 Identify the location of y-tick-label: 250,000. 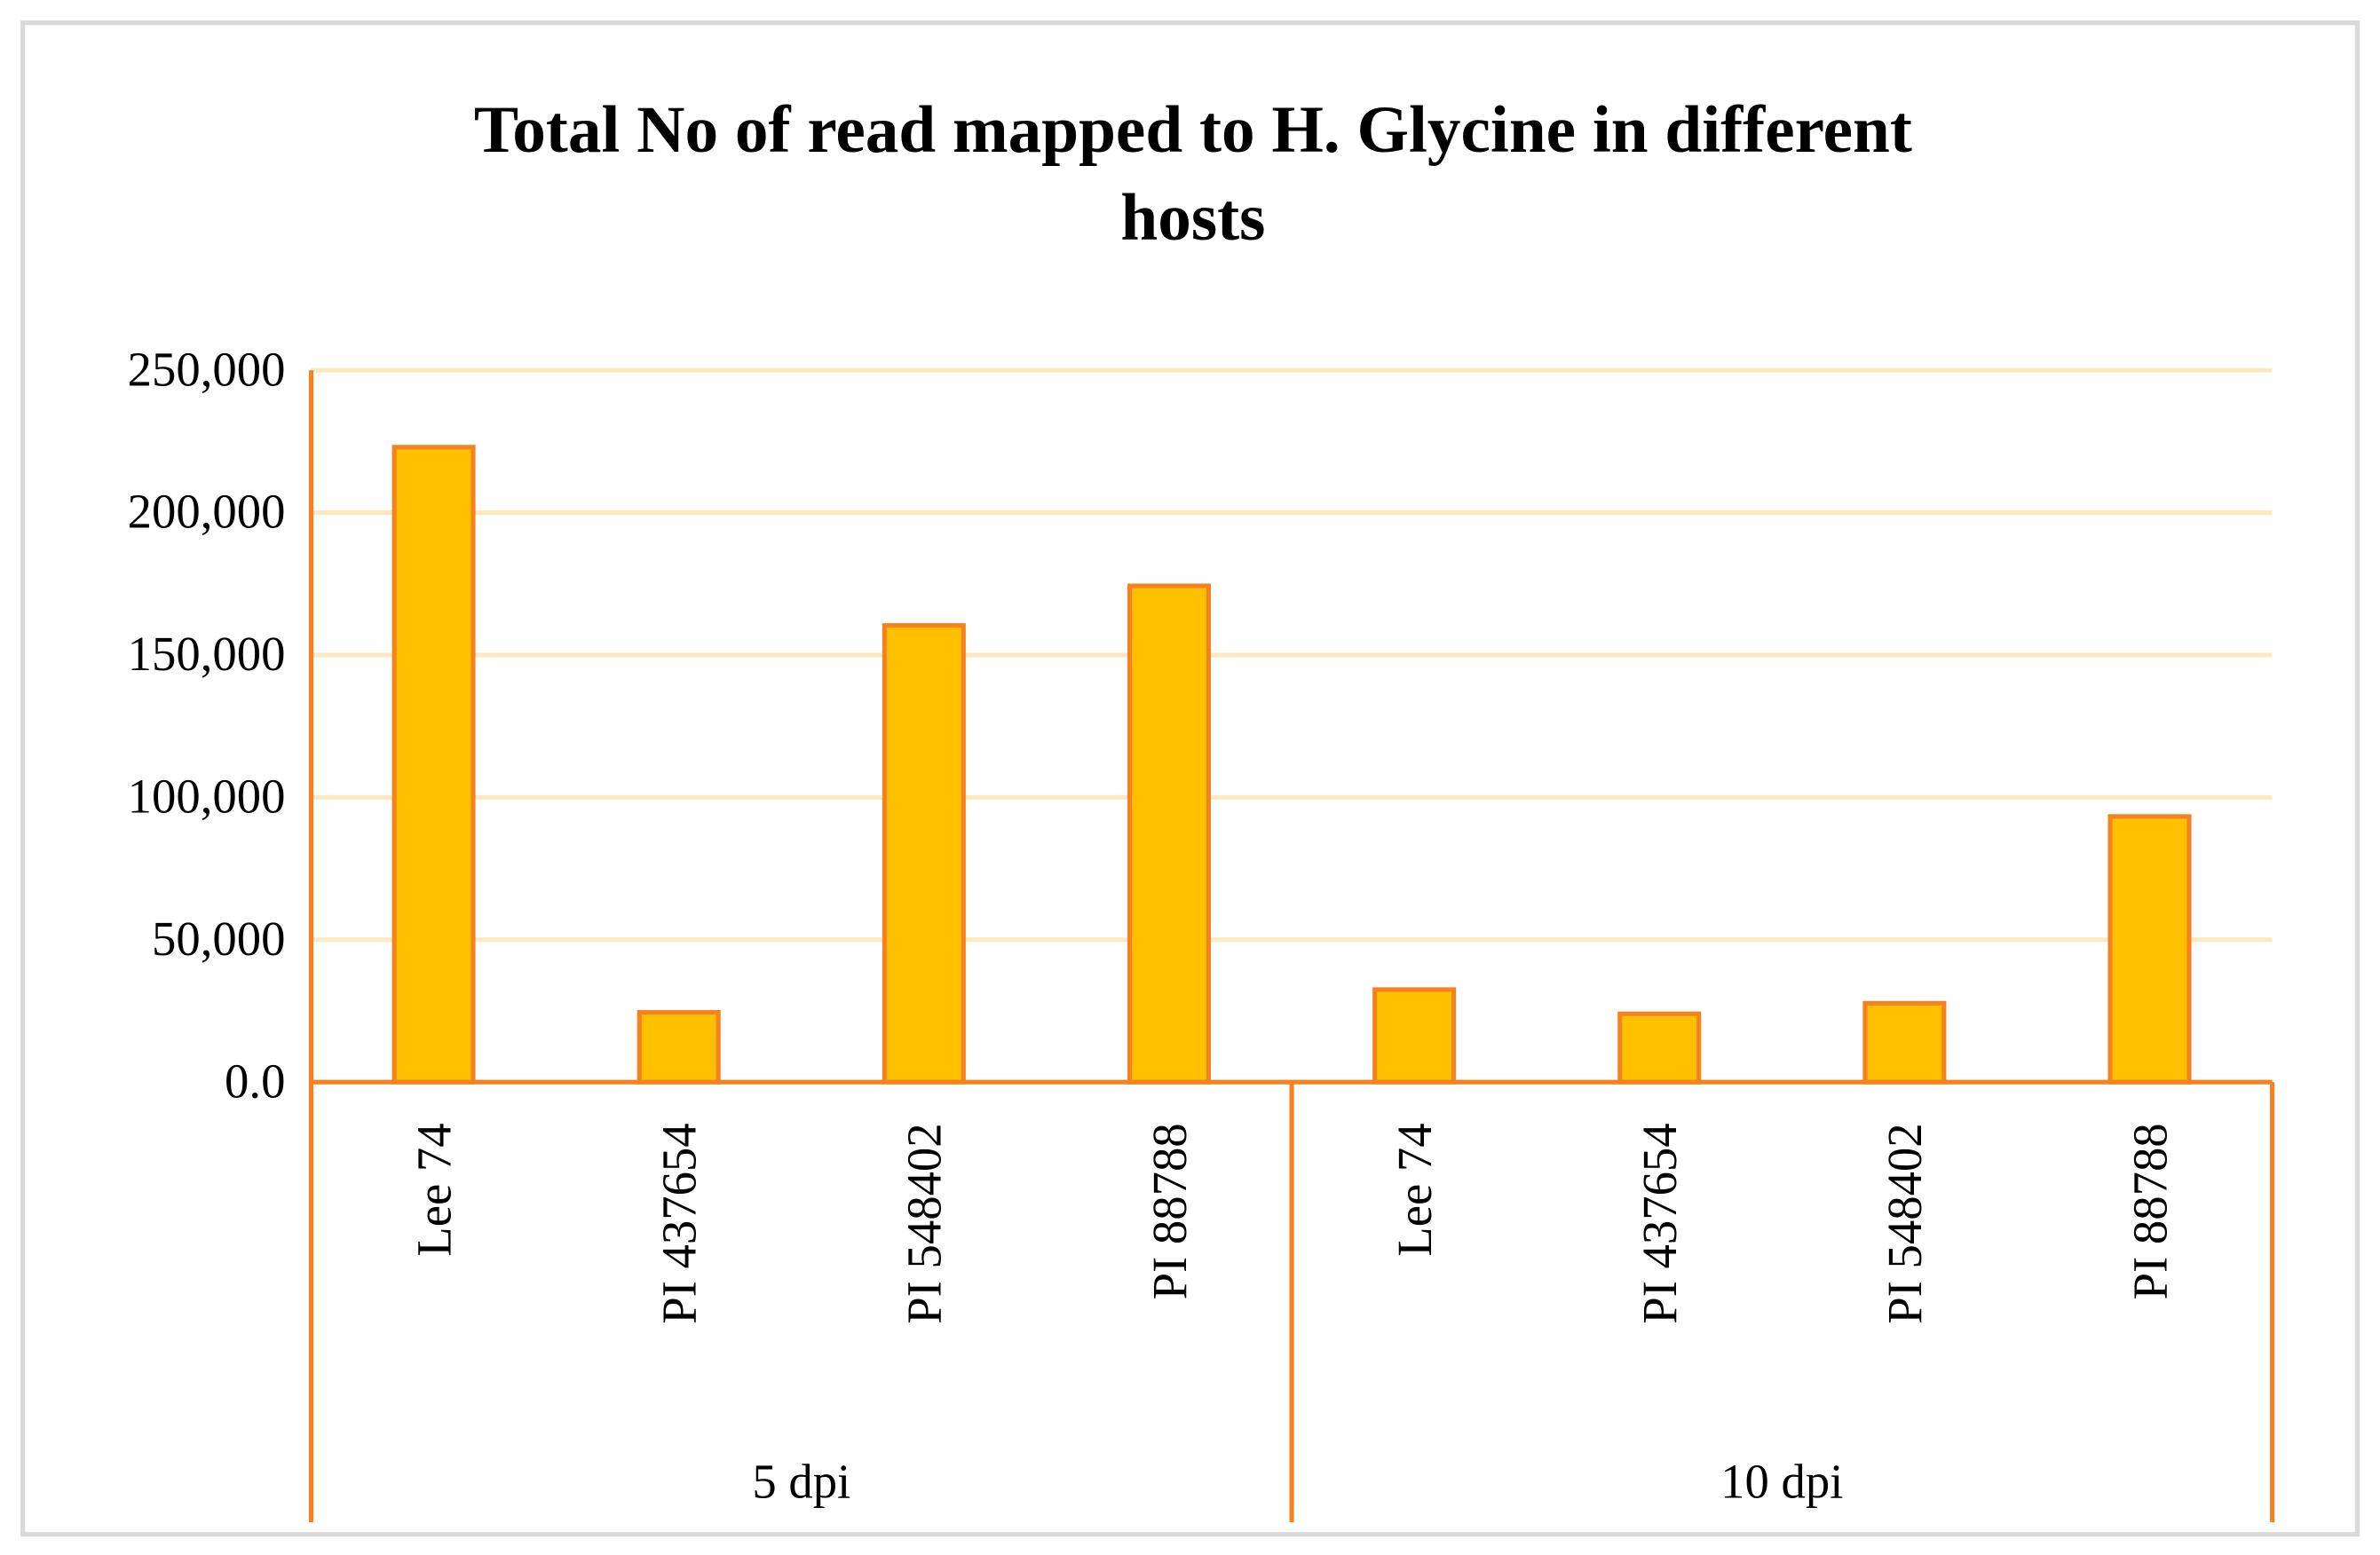
(207, 369).